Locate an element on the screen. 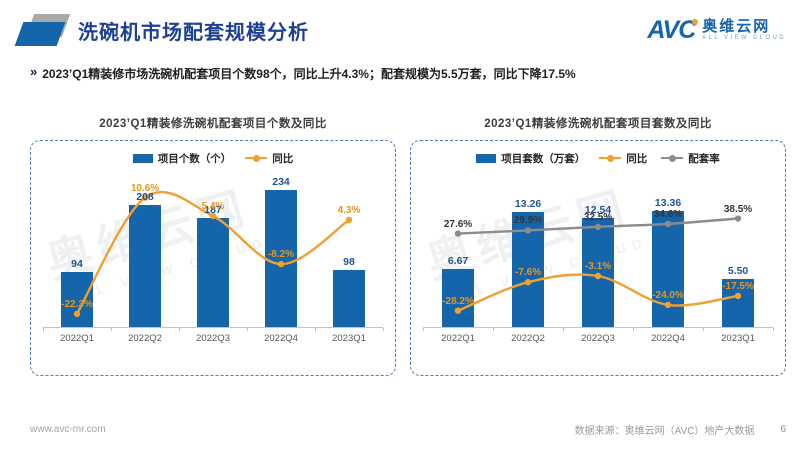 The image size is (800, 450). slide-footer: www.avc-mr.com 数据来源：奥维云网（AVC）地产大数据 6 is located at coordinates (400, 429).